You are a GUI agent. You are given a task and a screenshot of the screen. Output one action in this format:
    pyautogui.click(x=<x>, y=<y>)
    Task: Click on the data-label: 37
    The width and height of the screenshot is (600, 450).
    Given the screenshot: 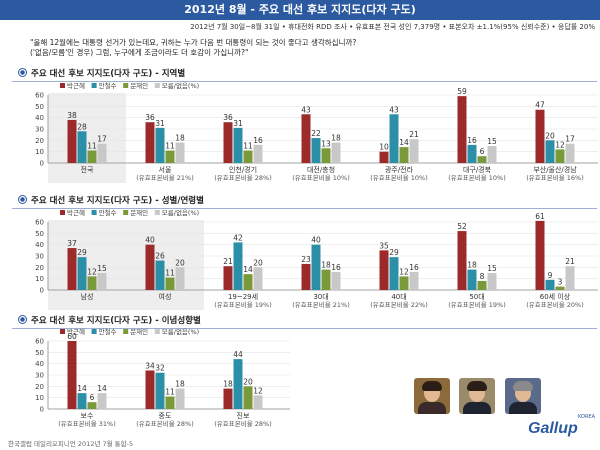 What is the action you would take?
    pyautogui.click(x=72, y=243)
    